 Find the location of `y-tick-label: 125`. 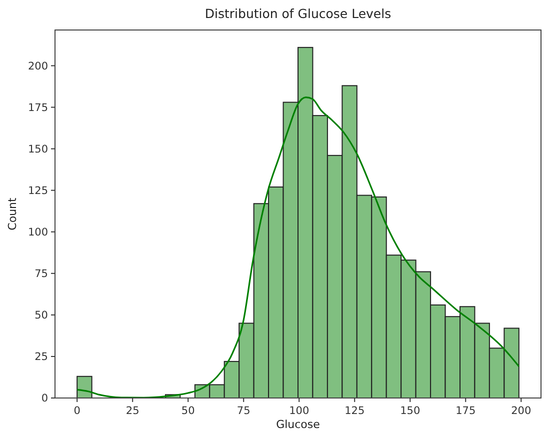

y-tick-label: 125 is located at coordinates (38, 191).